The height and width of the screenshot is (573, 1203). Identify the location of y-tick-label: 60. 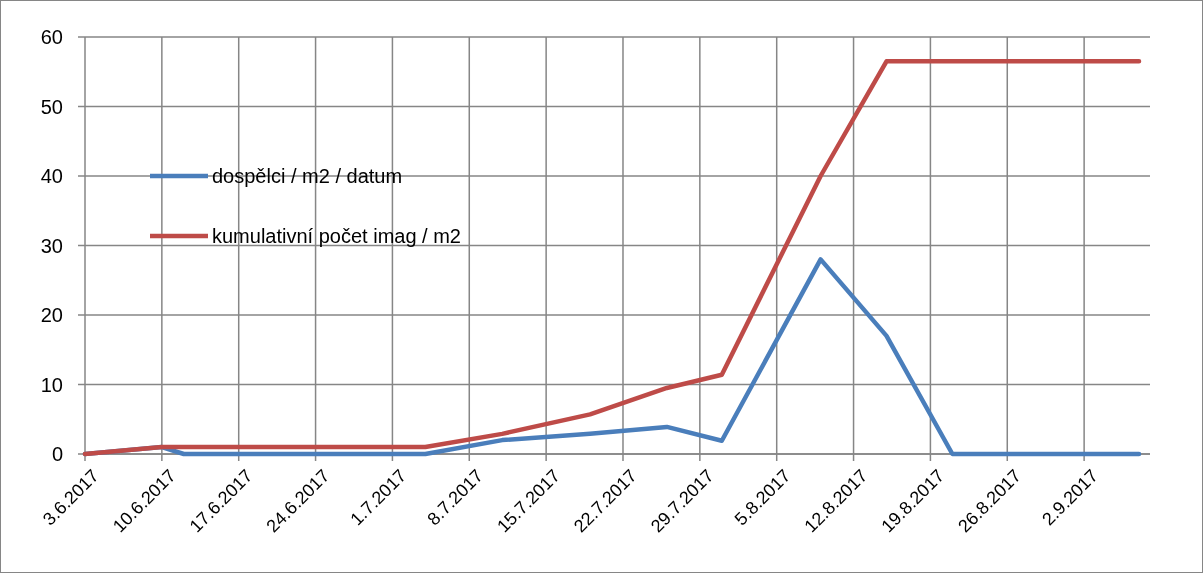
(51, 37).